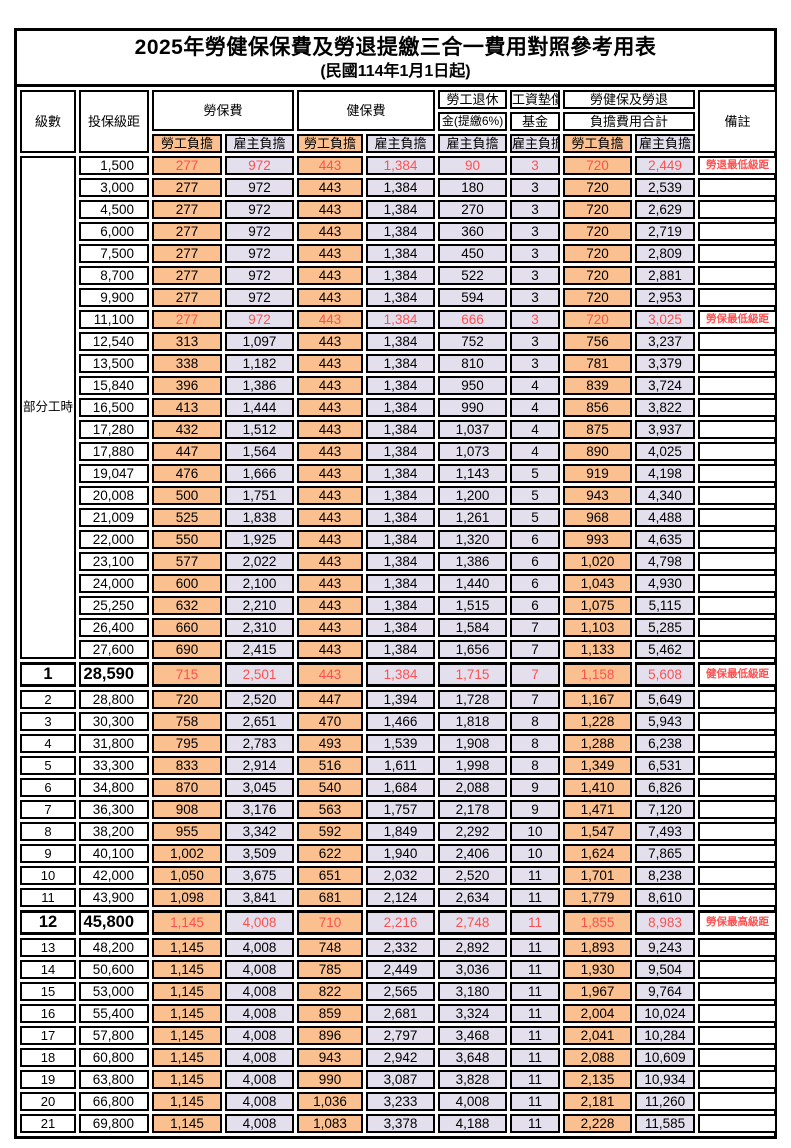 This screenshot has width=791, height=1148. Describe the element at coordinates (366, 110) in the screenshot. I see `header-health-insurance: 健保費` at that location.